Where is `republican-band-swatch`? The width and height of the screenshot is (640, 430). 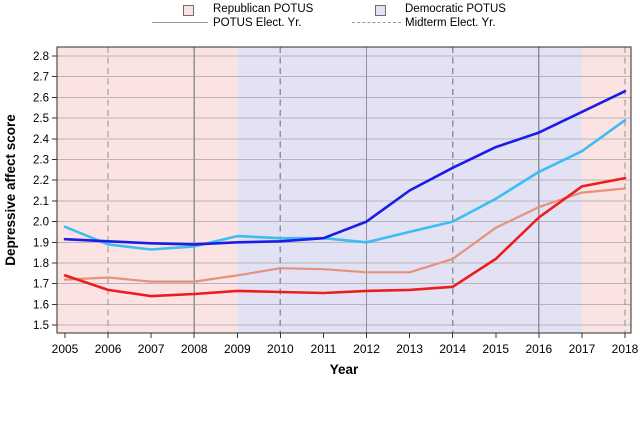 republican-band-swatch is located at coordinates (188, 10).